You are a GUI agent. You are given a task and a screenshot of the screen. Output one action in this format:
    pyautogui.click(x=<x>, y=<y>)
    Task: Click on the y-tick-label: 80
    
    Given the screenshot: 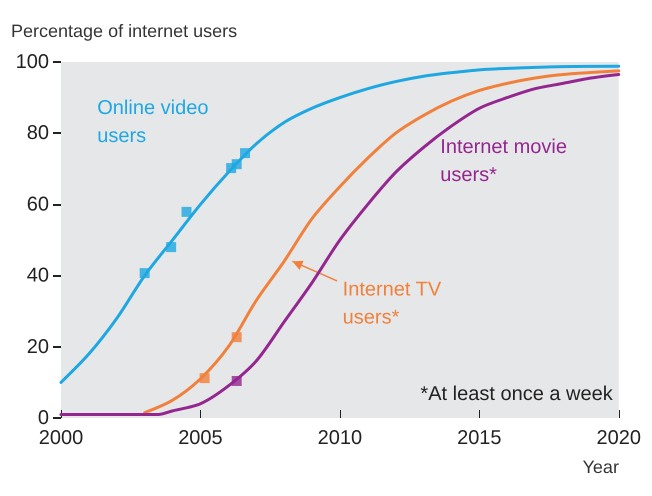 What is the action you would take?
    pyautogui.click(x=37, y=133)
    